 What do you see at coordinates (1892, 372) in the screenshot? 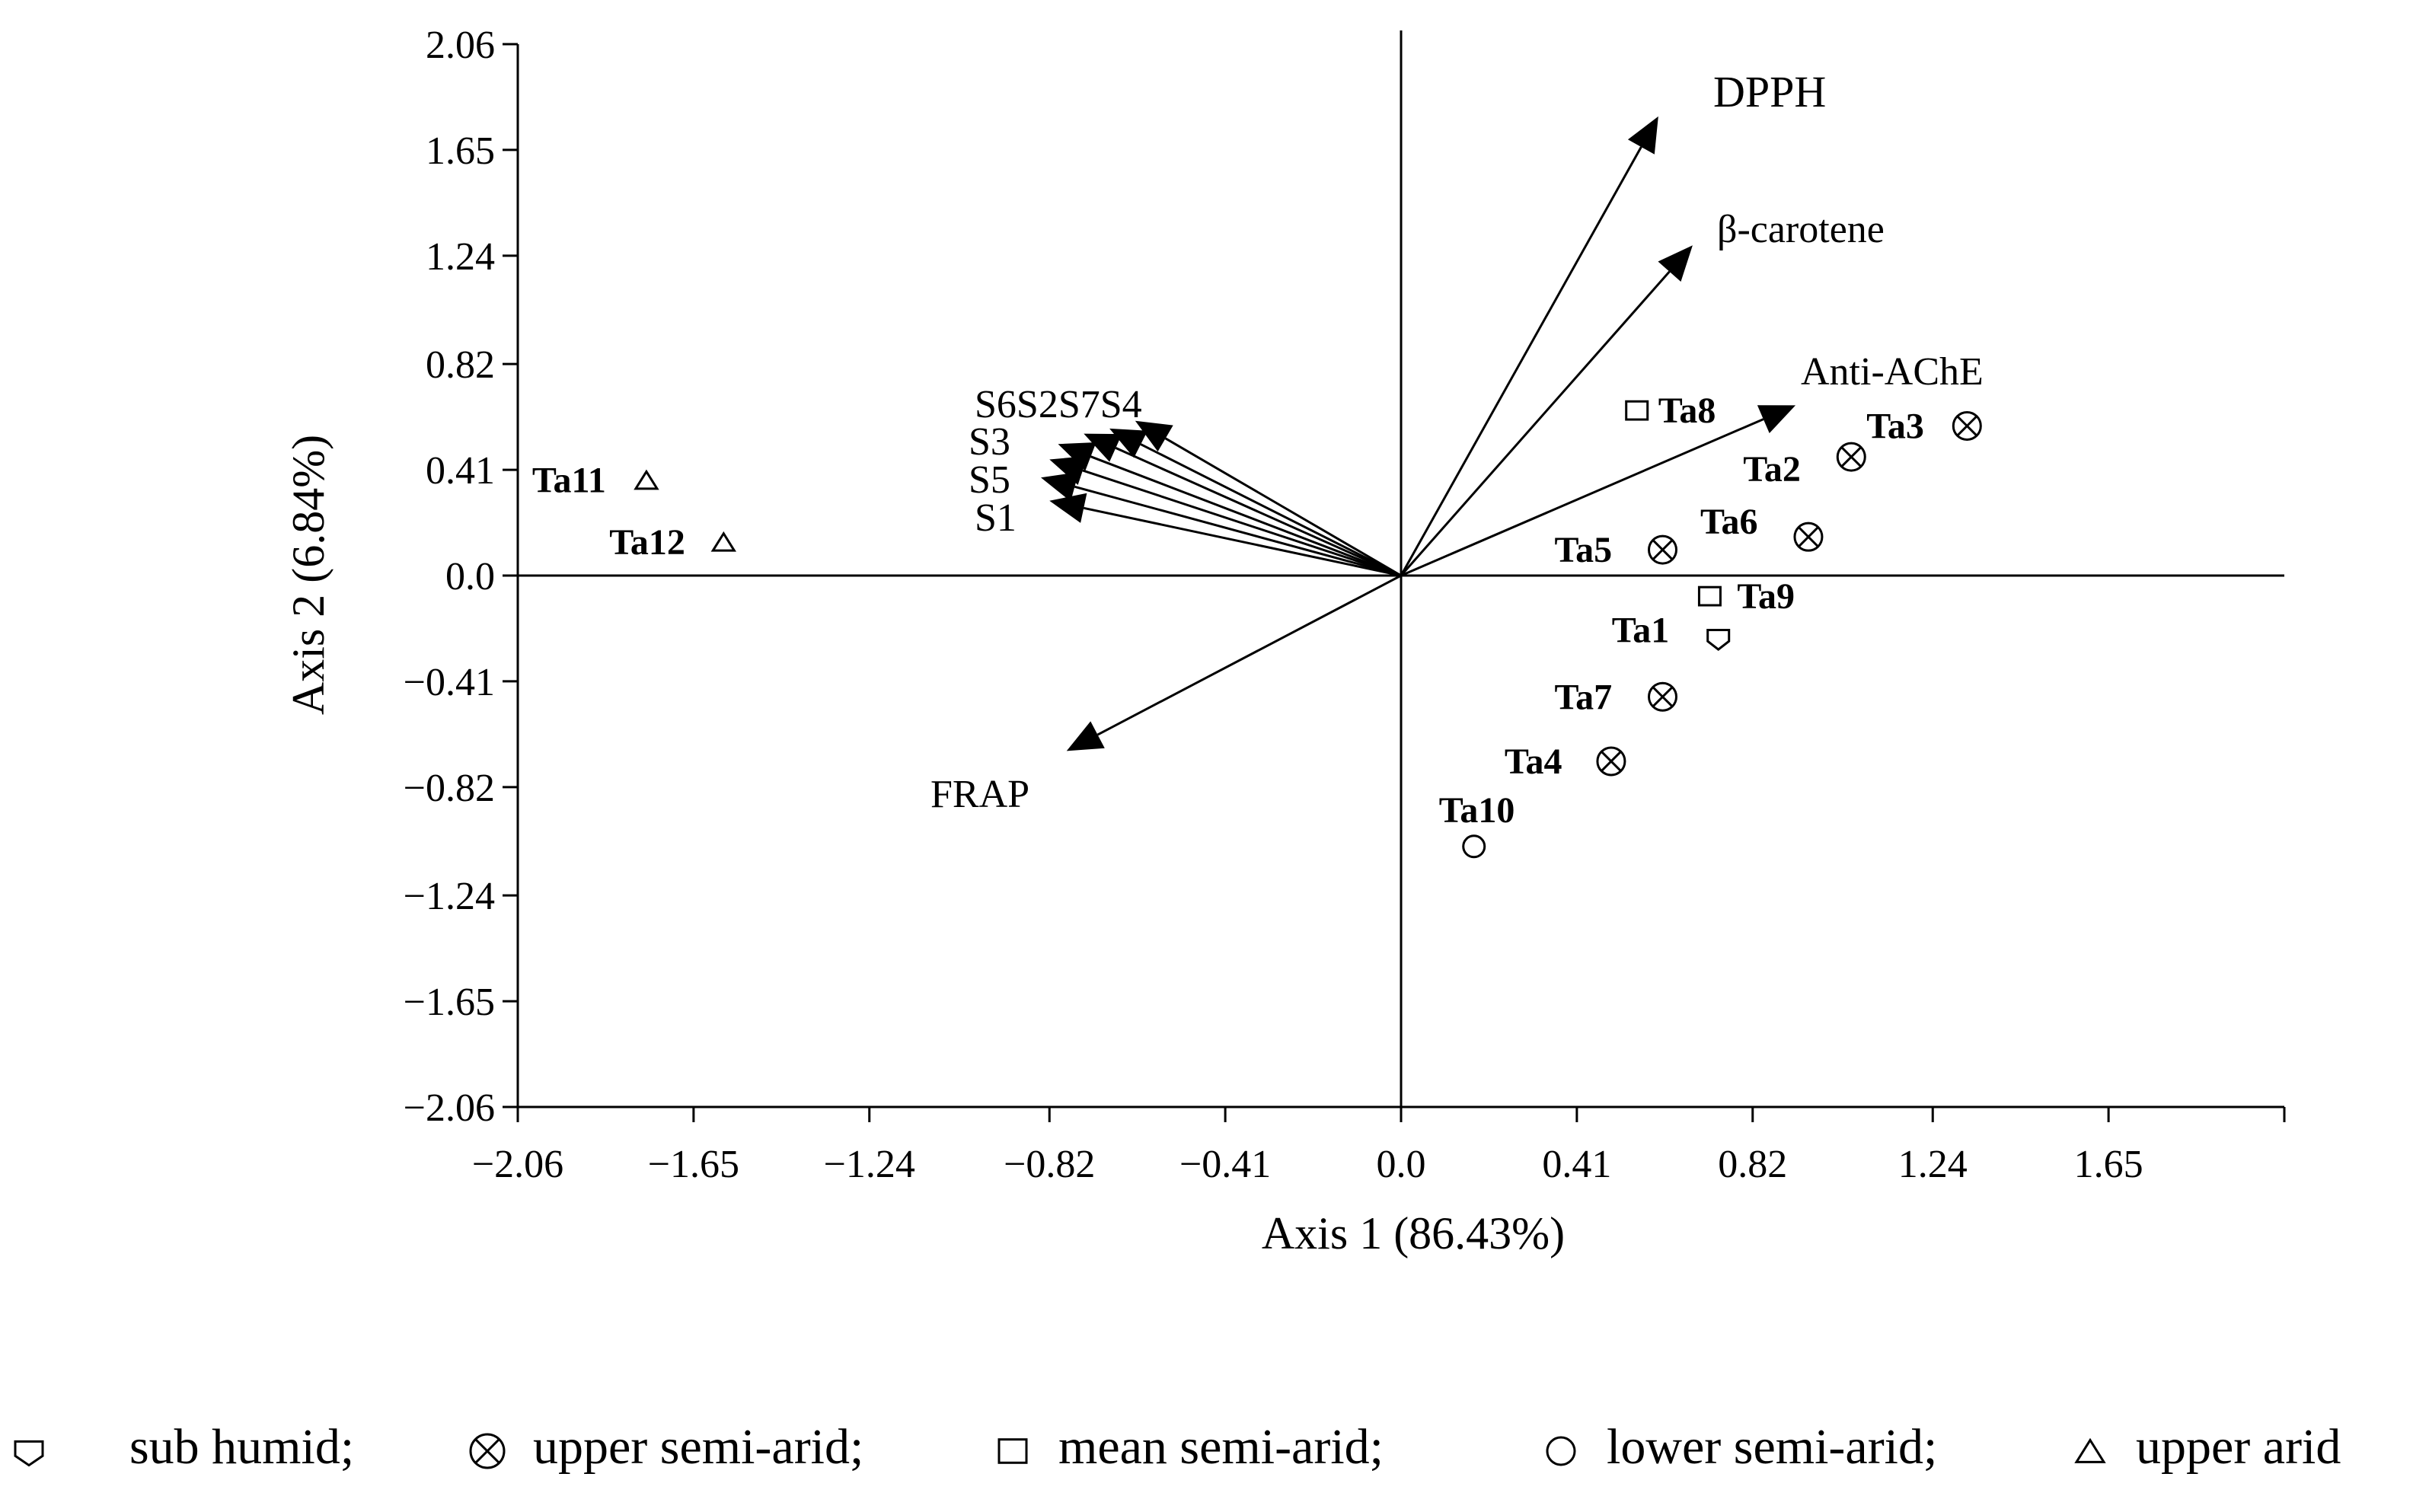
I see `vector-label: Anti-AChE` at bounding box center [1892, 372].